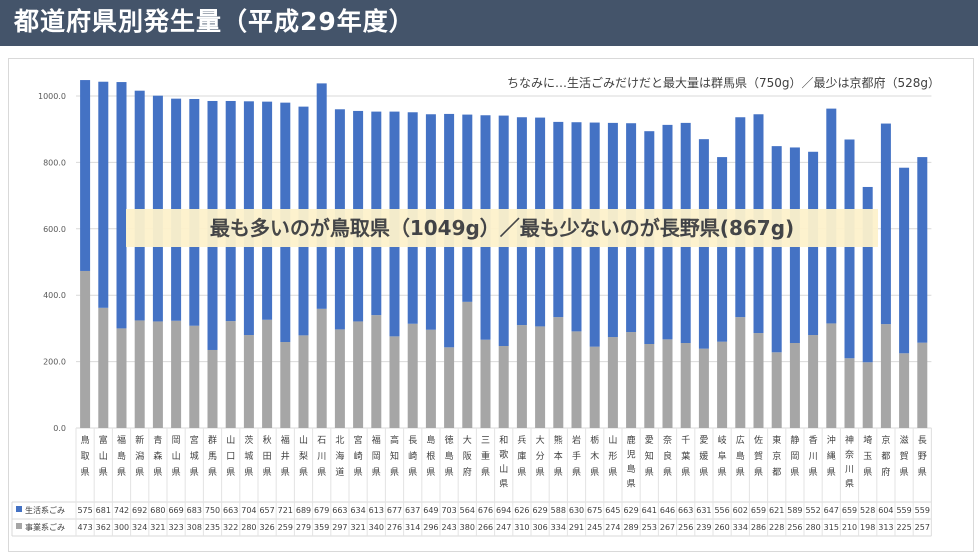 The width and height of the screenshot is (978, 554). Describe the element at coordinates (903, 527) in the screenshot. I see `table-value-business: 225` at that location.